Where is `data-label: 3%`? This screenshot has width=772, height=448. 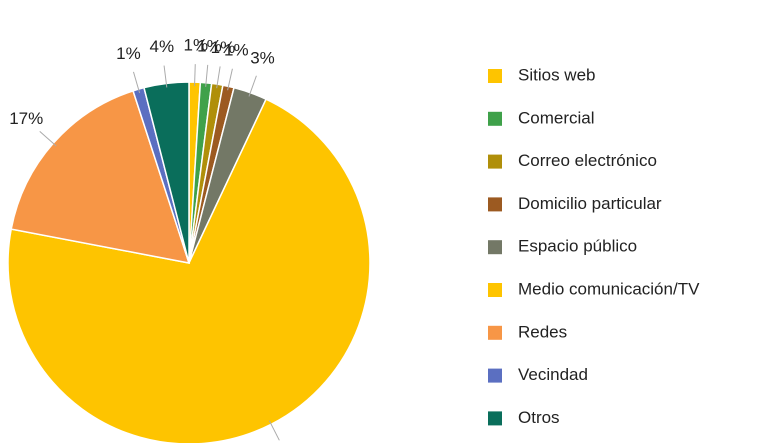 data-label: 3% is located at coordinates (262, 57).